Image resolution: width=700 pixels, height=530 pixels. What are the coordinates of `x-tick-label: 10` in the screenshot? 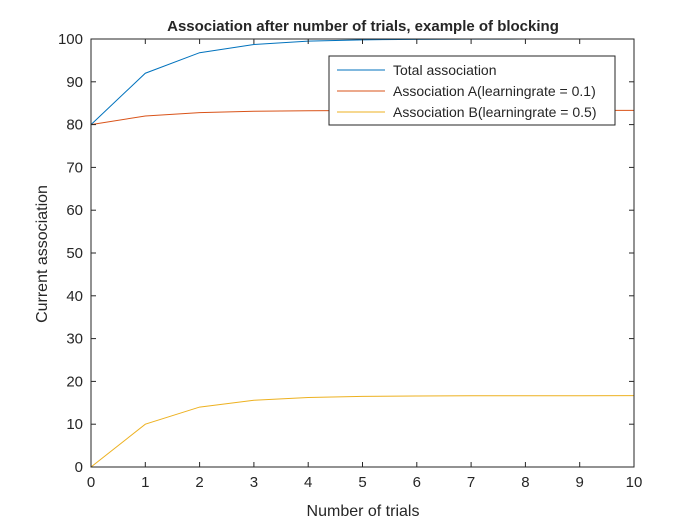 It's located at (634, 482).